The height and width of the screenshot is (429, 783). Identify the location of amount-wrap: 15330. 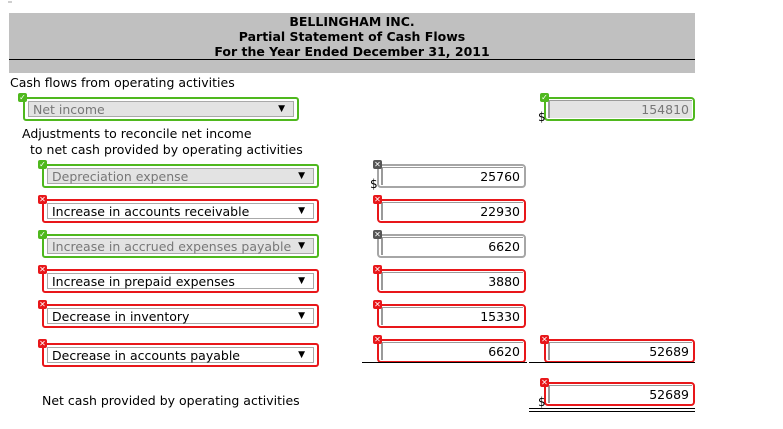
(451, 316).